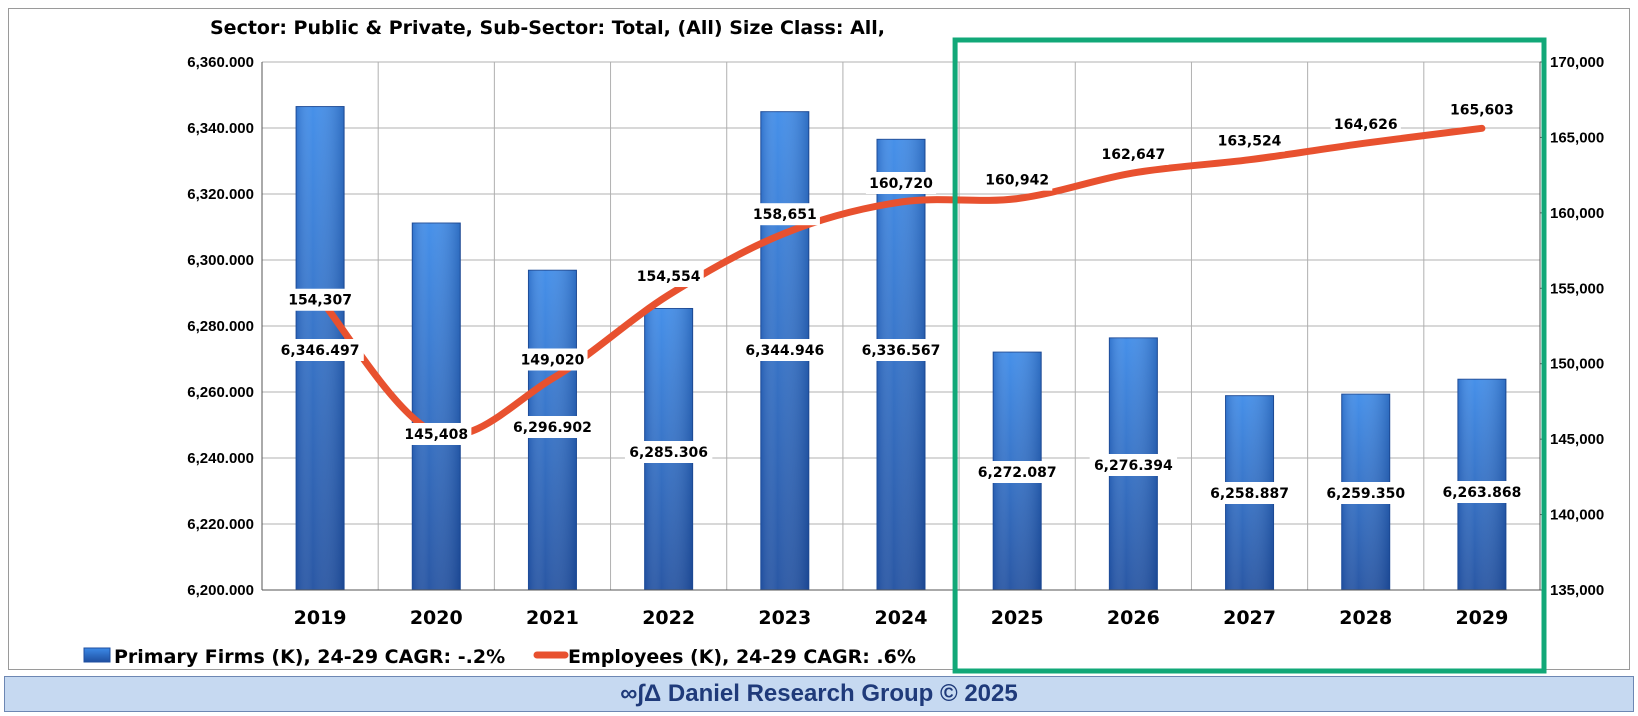 This screenshot has height=716, width=1638. Describe the element at coordinates (1577, 364) in the screenshot. I see `y-right-tick-label: 150,000` at that location.